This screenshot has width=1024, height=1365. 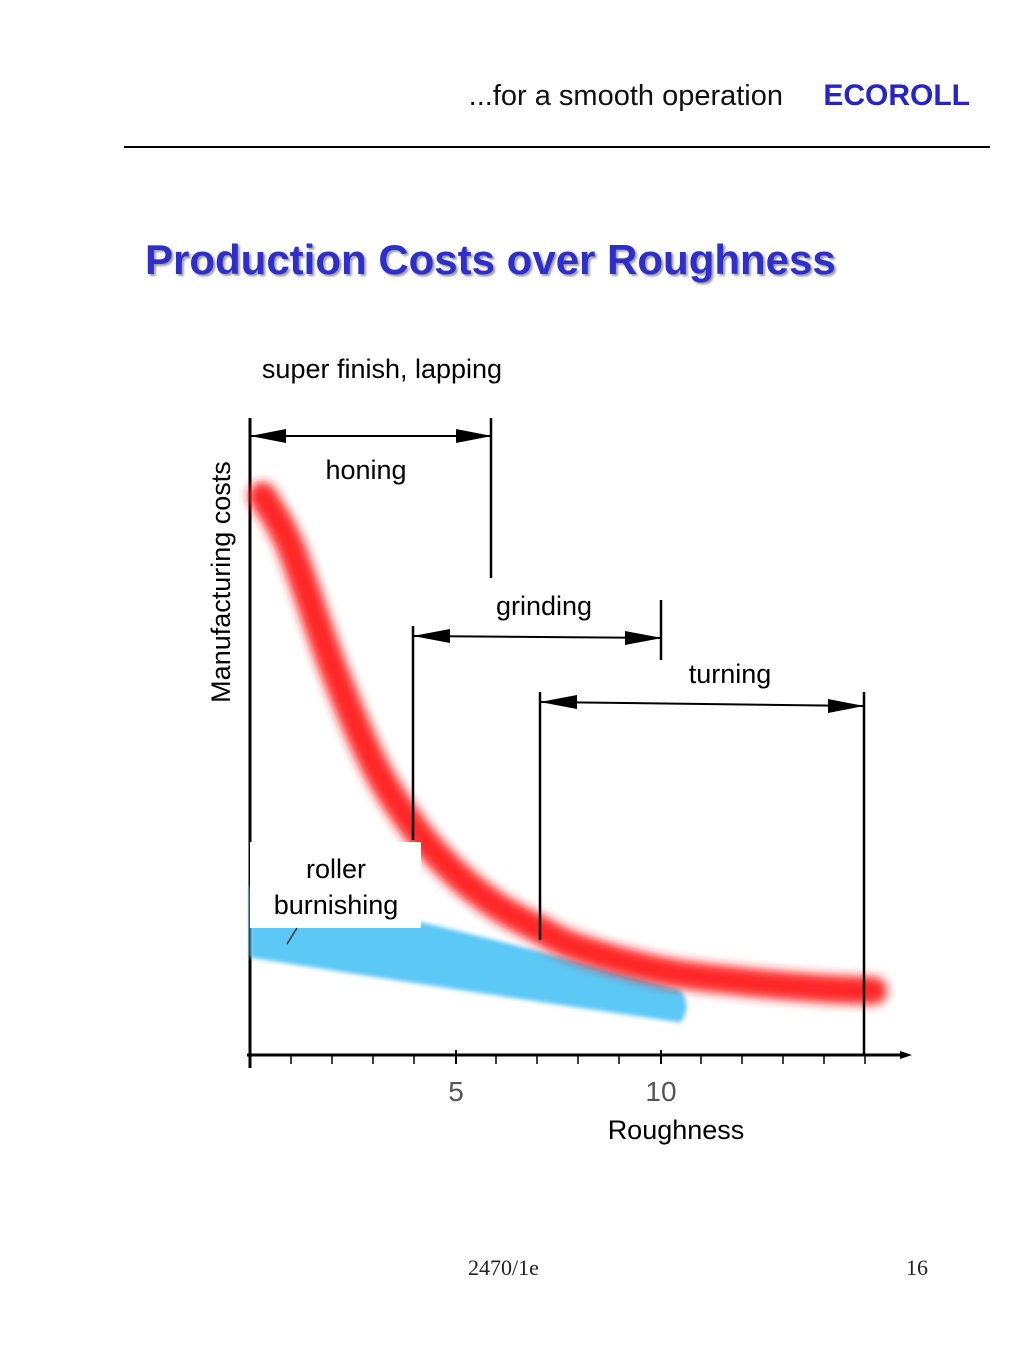 I want to click on x-axis-arrow, so click(x=906, y=1055).